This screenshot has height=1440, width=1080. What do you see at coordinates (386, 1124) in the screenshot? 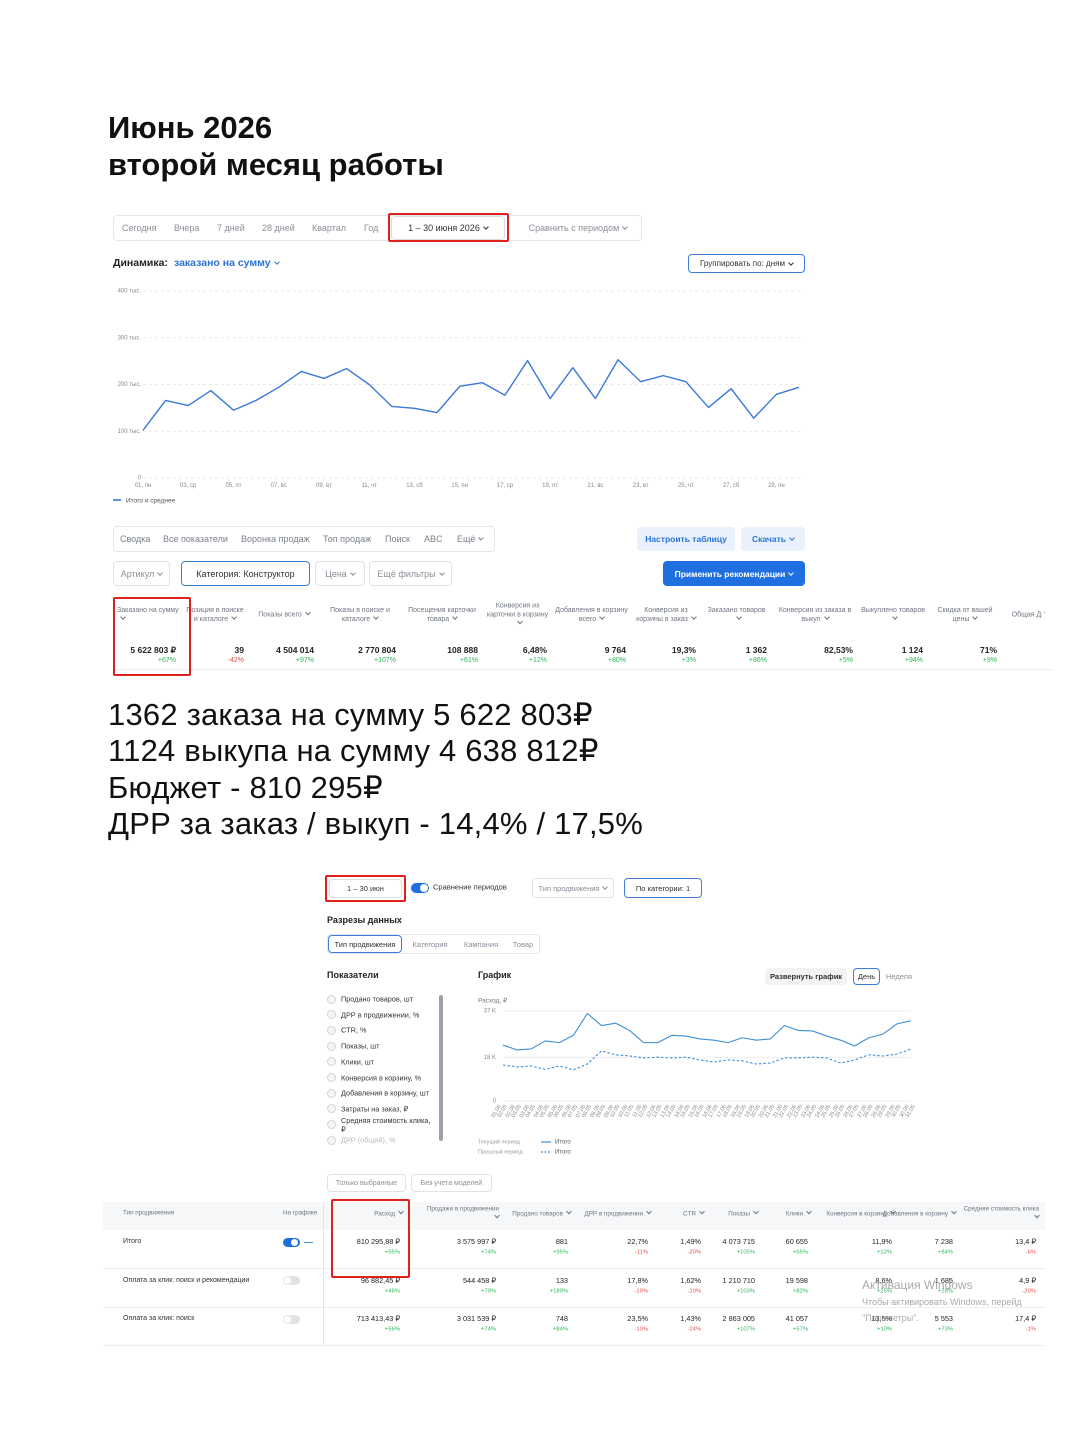
I see `indicator: Средняя стоимость клика, ₽` at bounding box center [386, 1124].